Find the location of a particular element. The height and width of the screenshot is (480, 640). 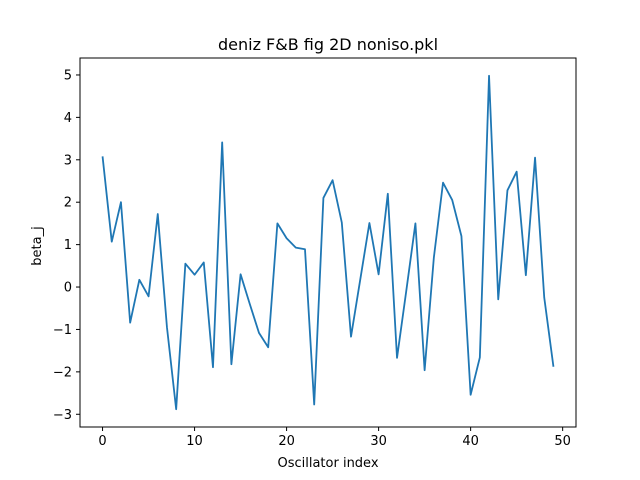

y-tick-label: 5 is located at coordinates (68, 75).